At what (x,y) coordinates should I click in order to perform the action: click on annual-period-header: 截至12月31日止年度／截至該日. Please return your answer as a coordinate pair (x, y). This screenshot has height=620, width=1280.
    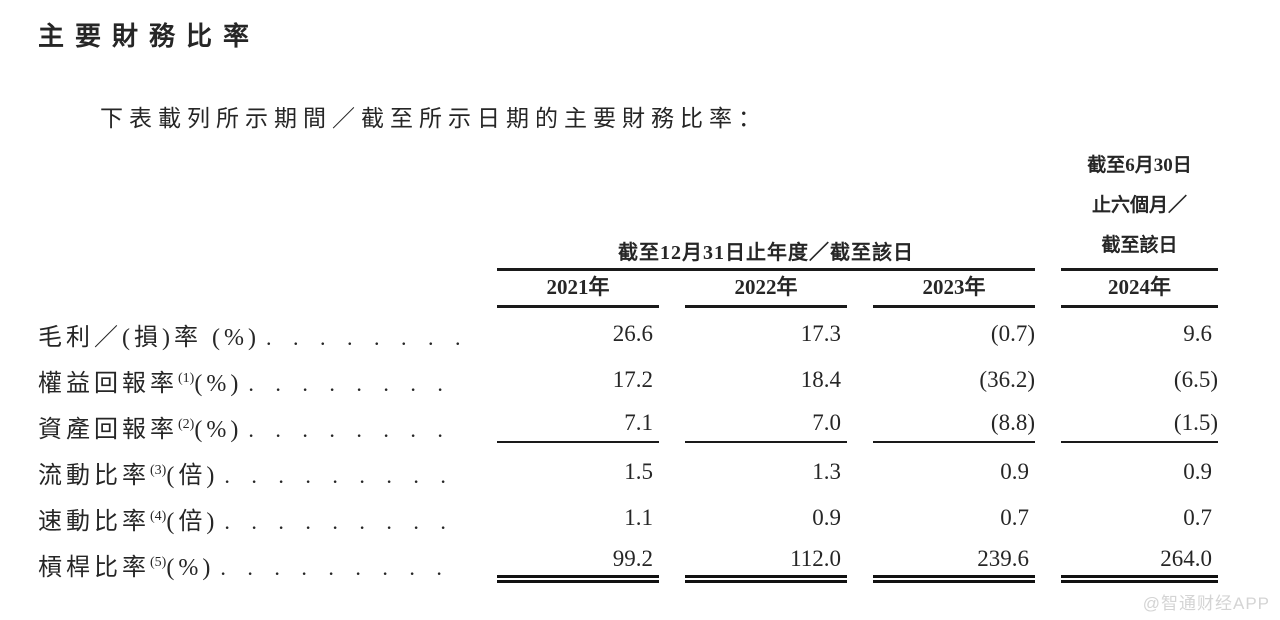
    Looking at the image, I should click on (766, 253).